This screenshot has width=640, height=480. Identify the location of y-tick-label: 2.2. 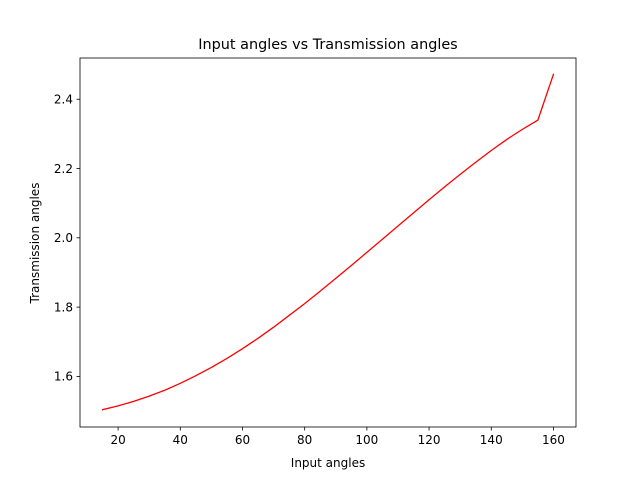
(63, 169).